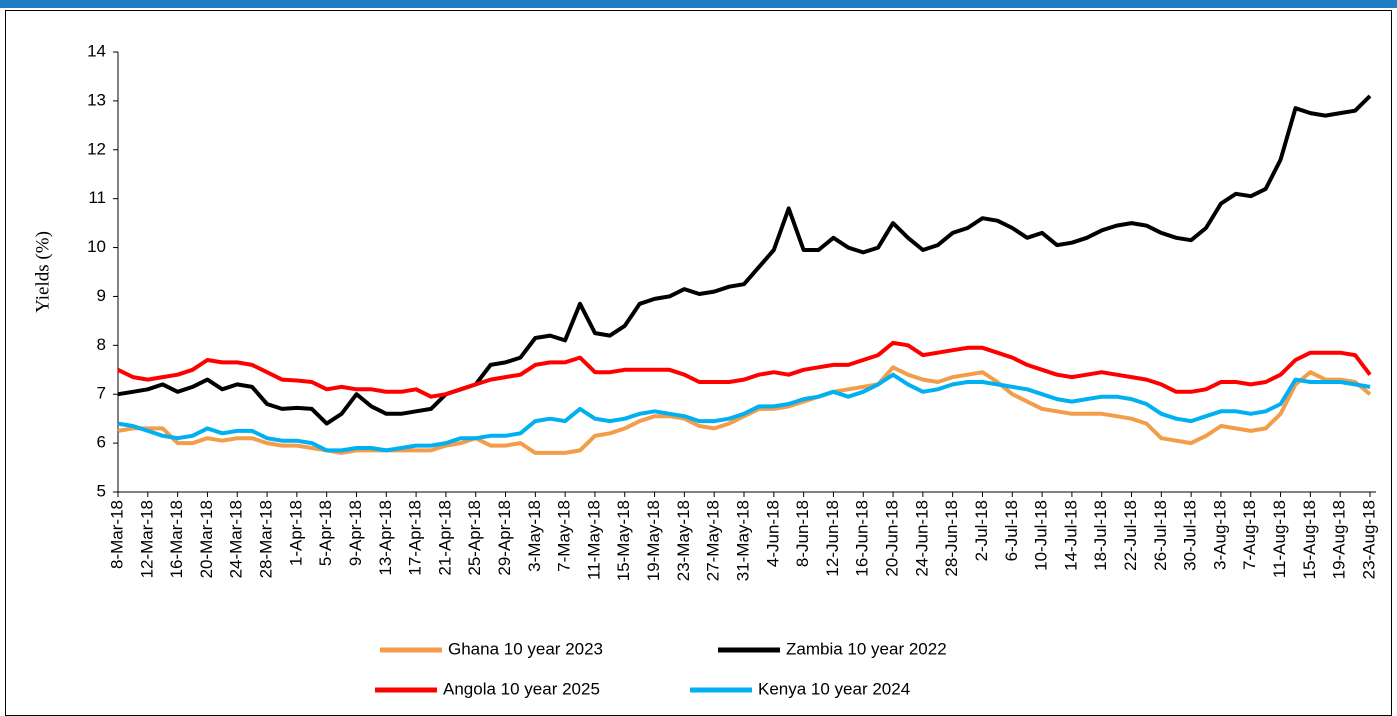 The width and height of the screenshot is (1397, 716). Describe the element at coordinates (96, 99) in the screenshot. I see `y-tick-label: 13` at that location.